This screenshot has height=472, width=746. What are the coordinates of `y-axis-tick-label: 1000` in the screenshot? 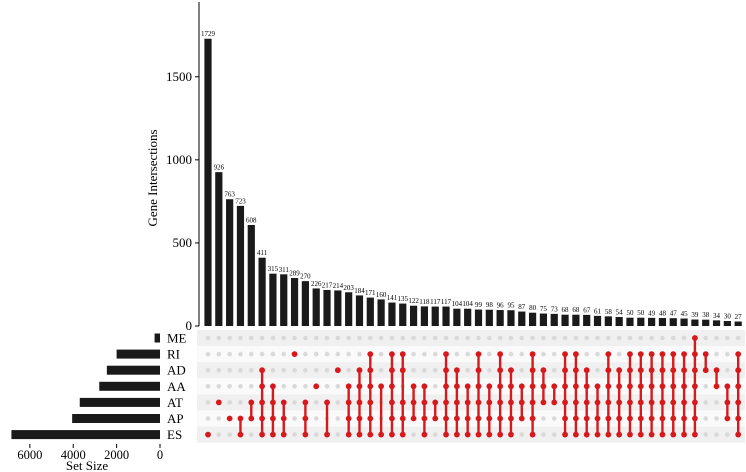 It's located at (179, 159).